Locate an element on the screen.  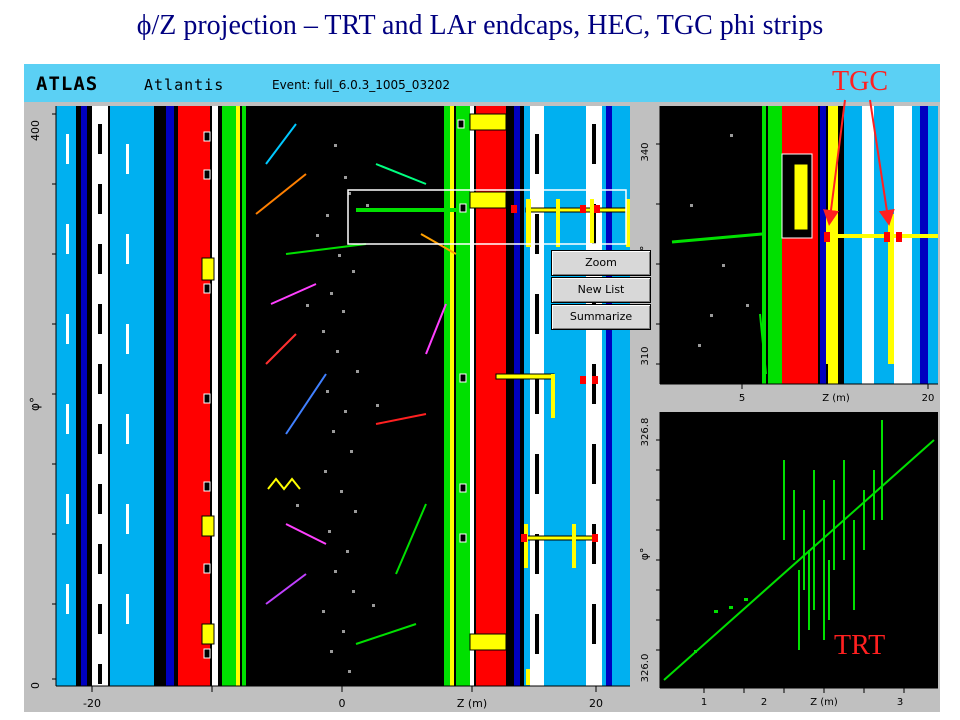
new-list-button: New List is located at coordinates (601, 290).